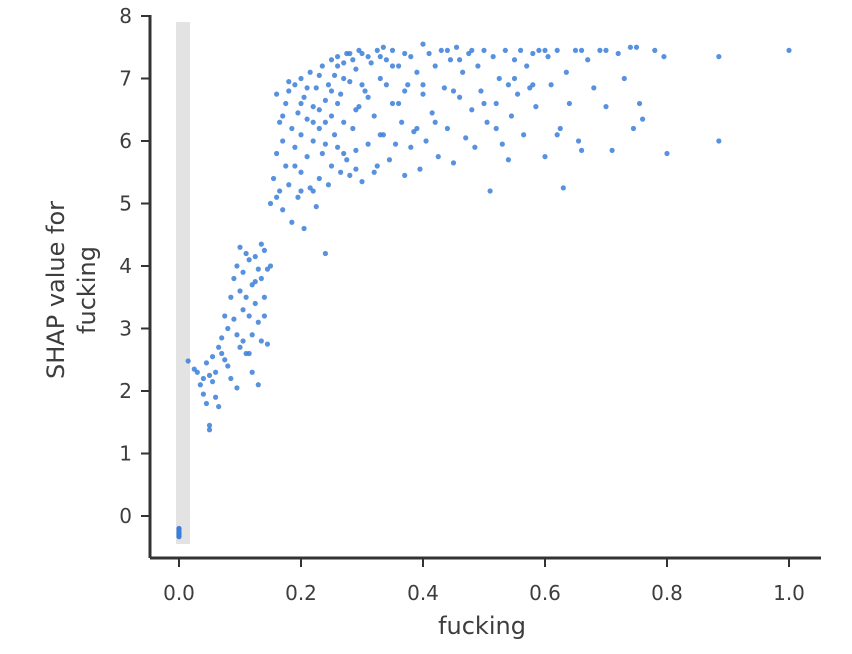 The height and width of the screenshot is (654, 852). I want to click on x-tick-label: 0.8, so click(667, 593).